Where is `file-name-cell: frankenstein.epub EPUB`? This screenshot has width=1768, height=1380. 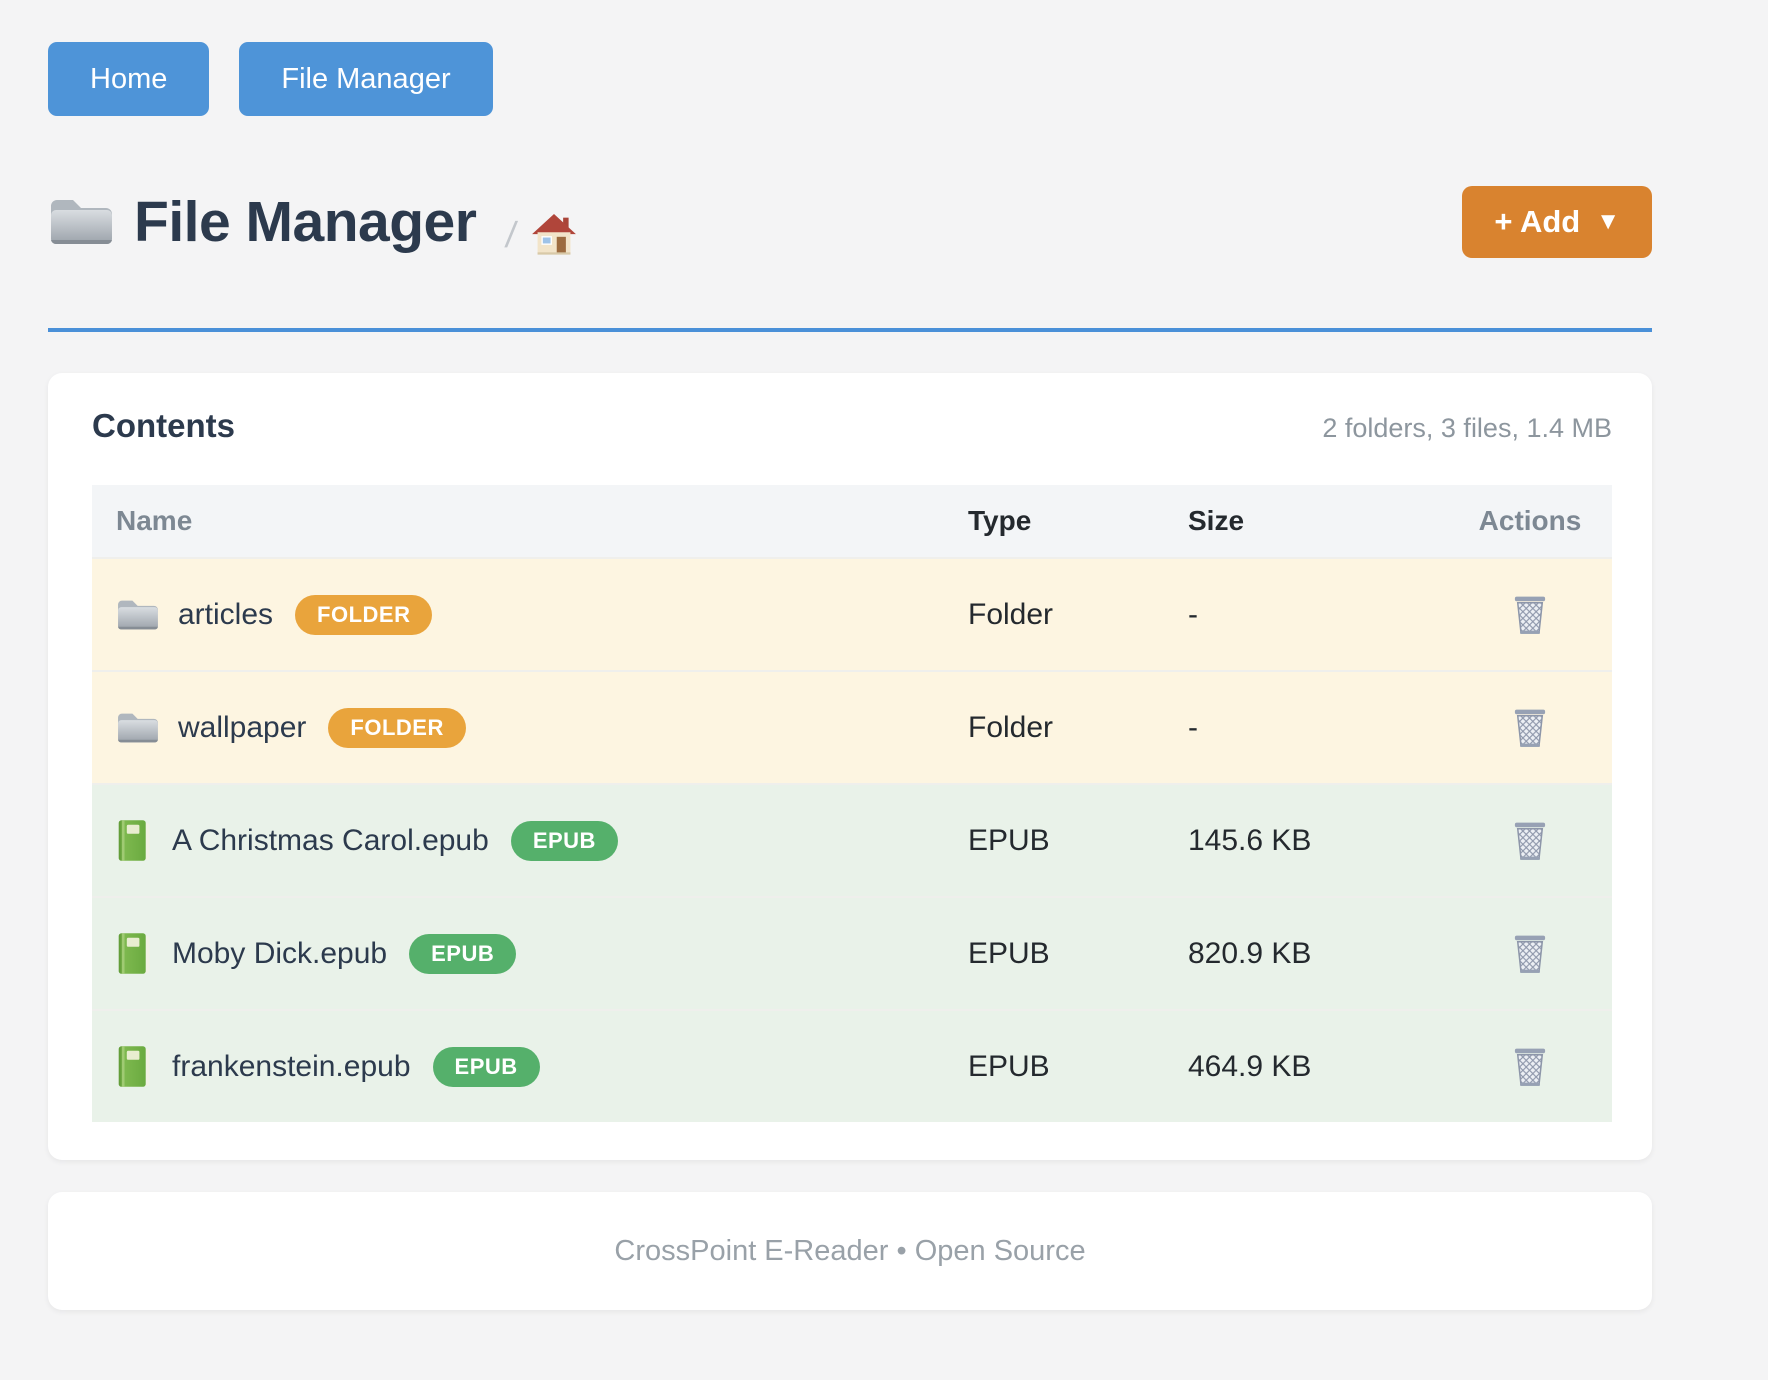
file-name-cell: frankenstein.epub EPUB is located at coordinates (530, 1067).